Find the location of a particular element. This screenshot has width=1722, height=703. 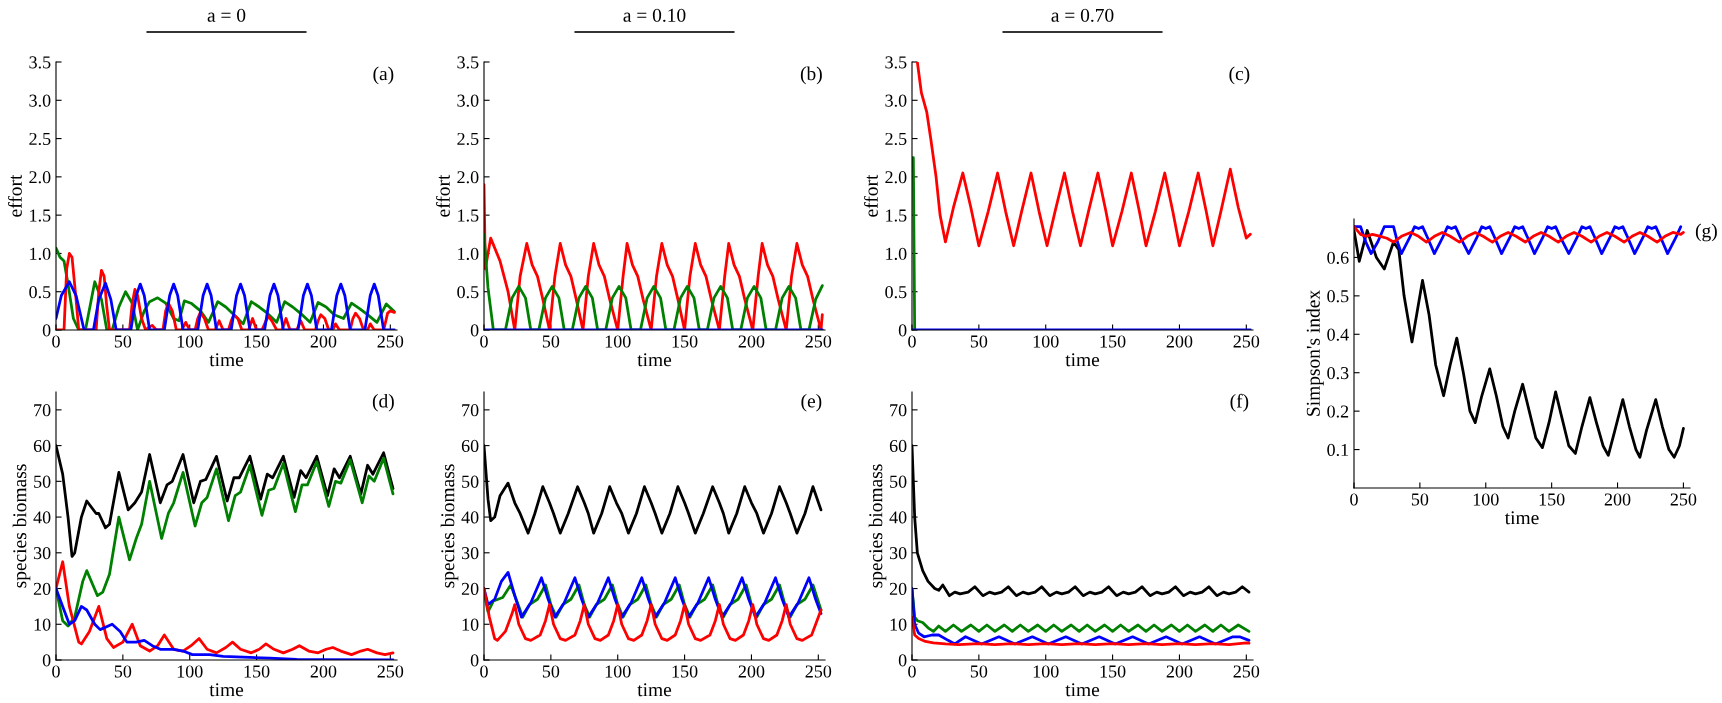

y-tick-label: 0.4 is located at coordinates (1338, 334).